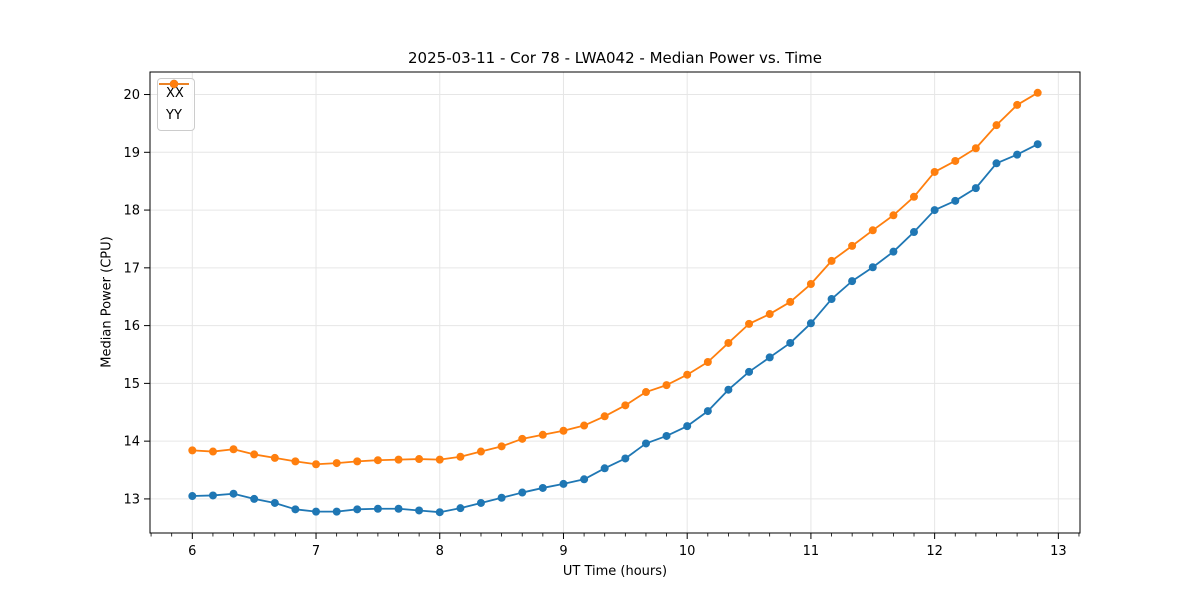  What do you see at coordinates (131, 499) in the screenshot?
I see `y-tick-label: 13` at bounding box center [131, 499].